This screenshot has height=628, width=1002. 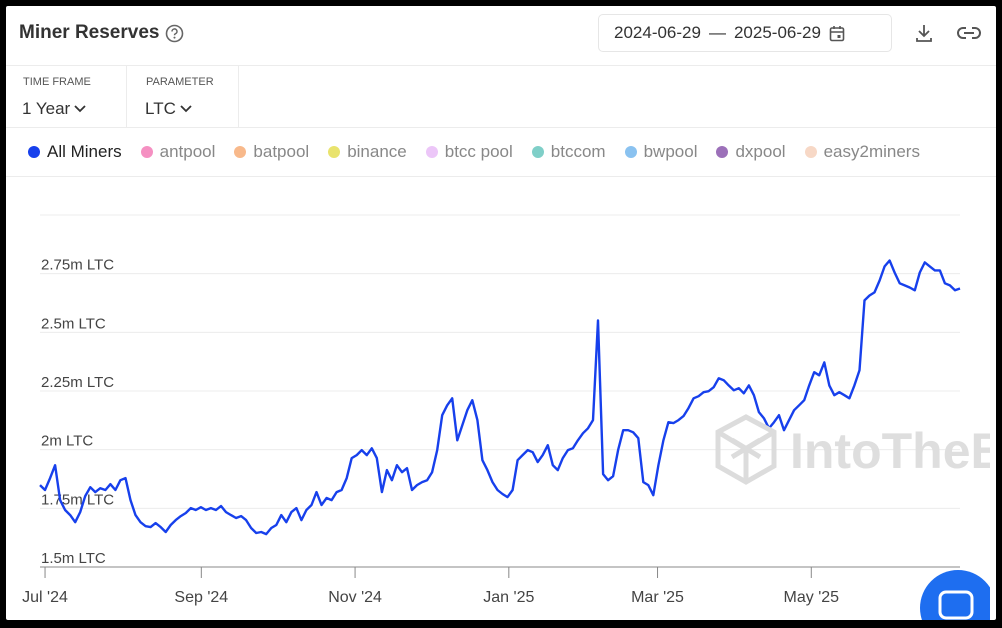 What do you see at coordinates (89, 32) in the screenshot?
I see `title: Miner Reserves` at bounding box center [89, 32].